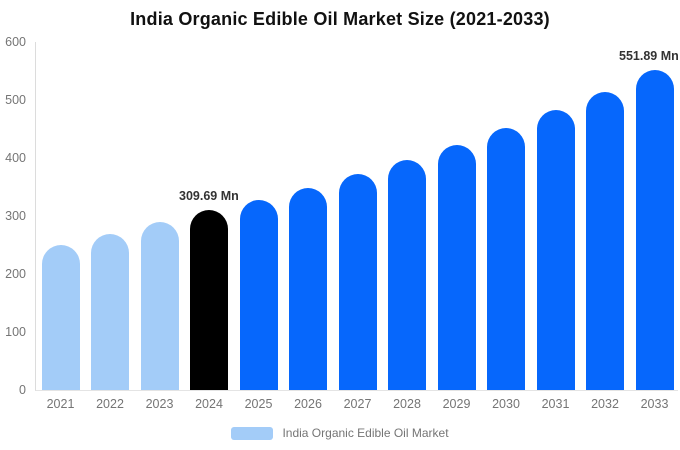  I want to click on x-tick-label-2022: 2022, so click(110, 404).